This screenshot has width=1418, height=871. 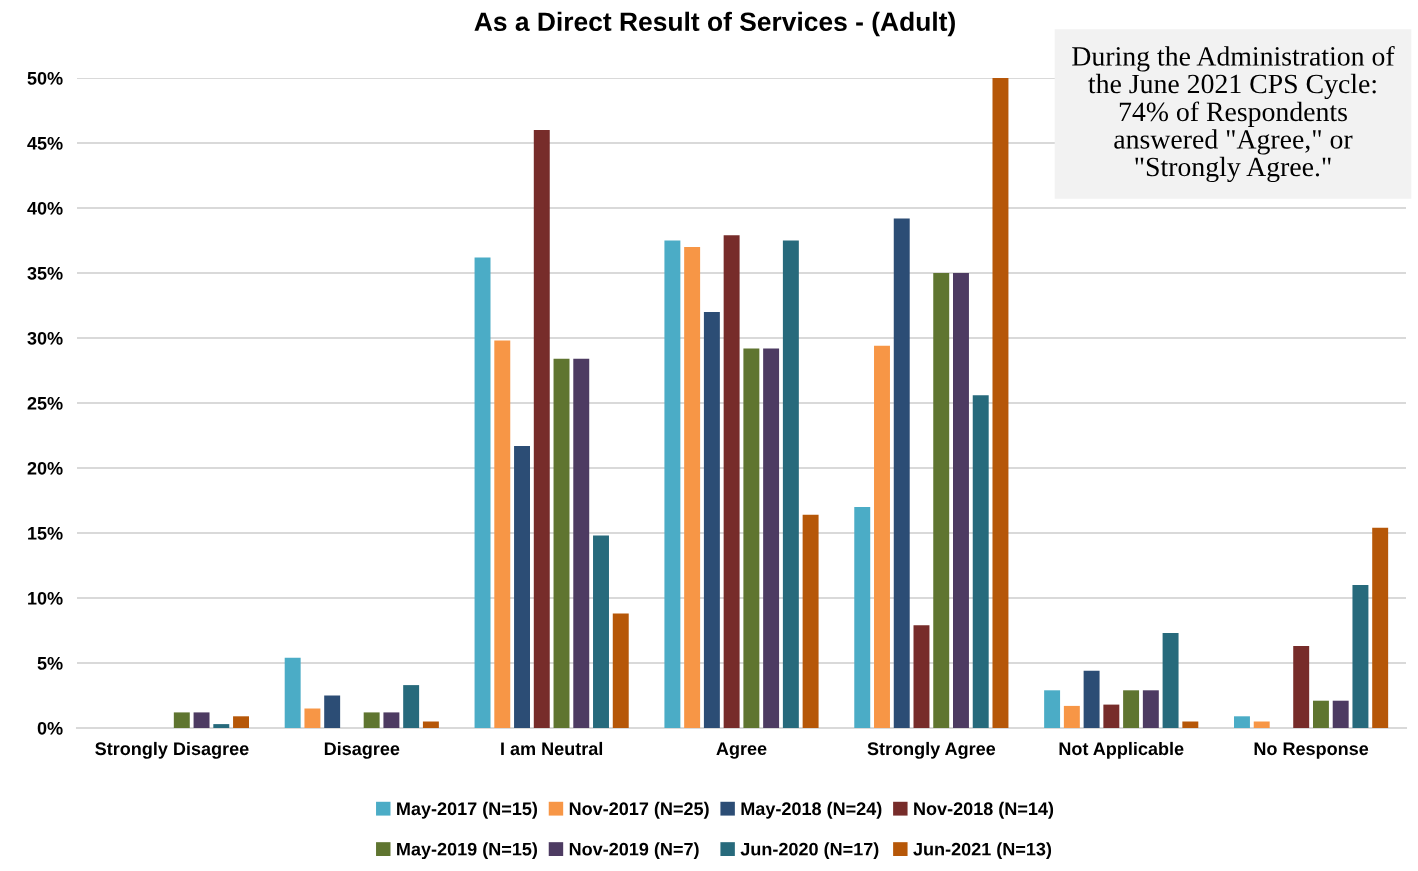 What do you see at coordinates (714, 24) in the screenshot?
I see `chart-title: As a Direct Result of Services - (Adult)` at bounding box center [714, 24].